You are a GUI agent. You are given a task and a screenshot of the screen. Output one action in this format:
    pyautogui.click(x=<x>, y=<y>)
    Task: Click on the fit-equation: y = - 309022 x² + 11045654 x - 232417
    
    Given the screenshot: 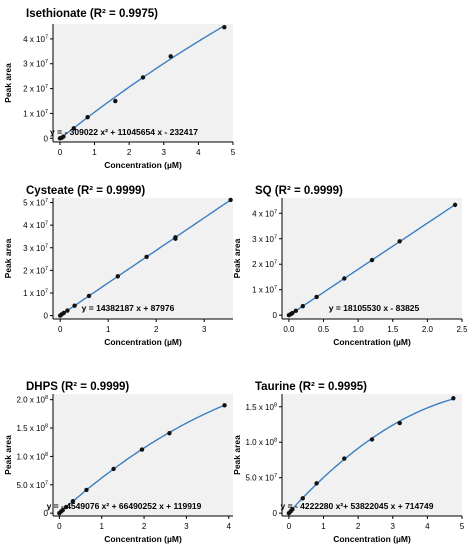 What is the action you would take?
    pyautogui.click(x=124, y=132)
    